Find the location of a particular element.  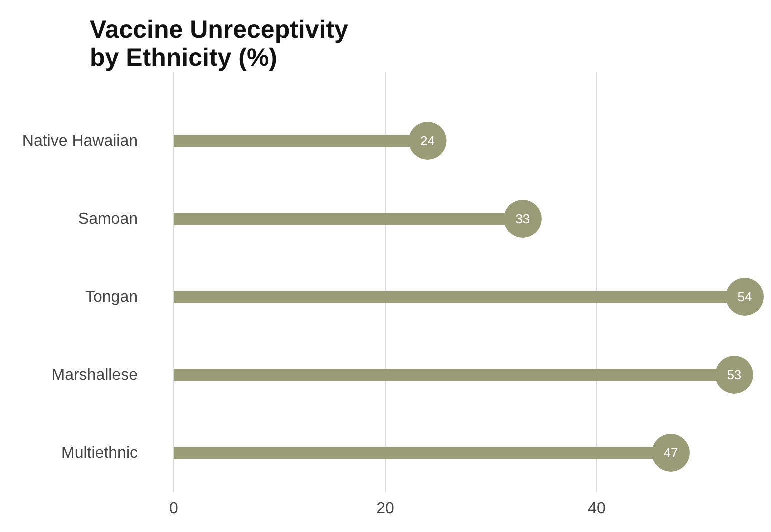

data-label: 47 is located at coordinates (671, 453).